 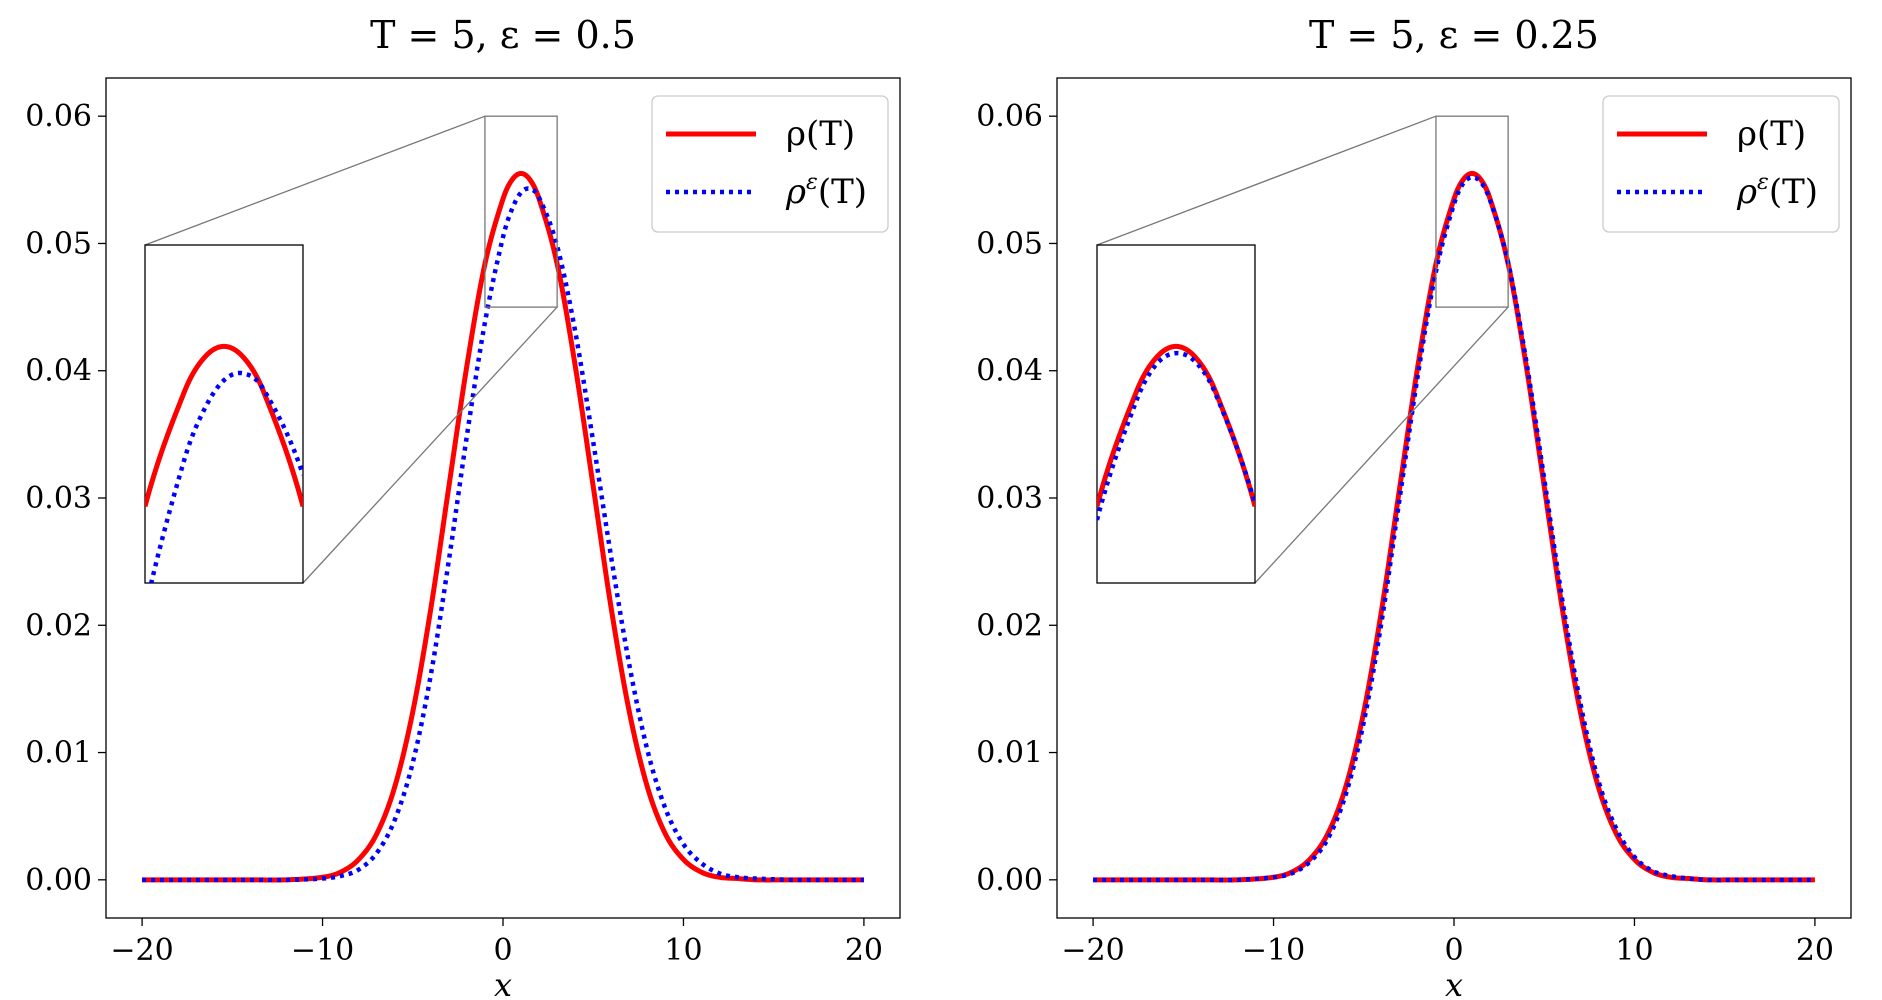 I want to click on chart-title: T = 5, ε = 0.5, so click(x=503, y=35).